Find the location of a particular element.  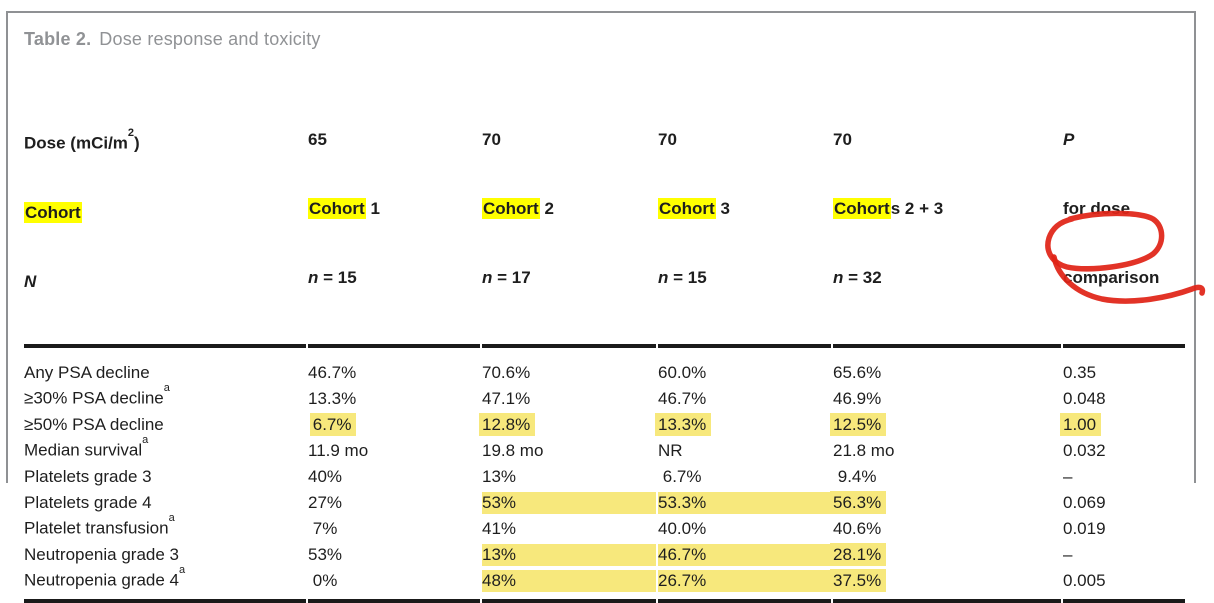

cell-value: 40.6% is located at coordinates (857, 528).